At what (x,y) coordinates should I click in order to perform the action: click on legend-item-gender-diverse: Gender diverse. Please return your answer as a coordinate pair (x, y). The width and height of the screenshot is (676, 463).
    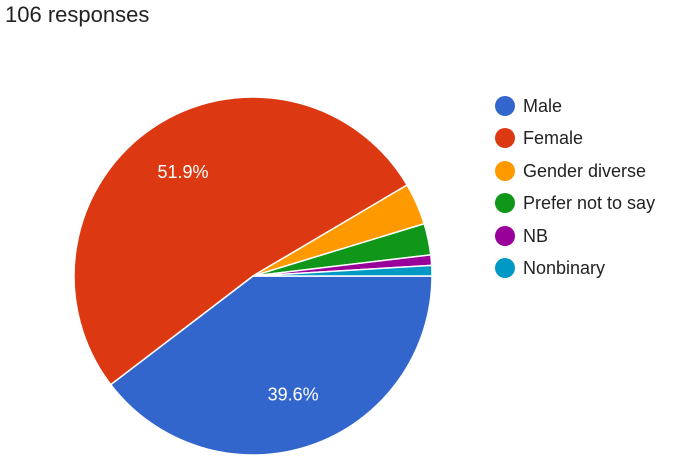
    Looking at the image, I should click on (575, 172).